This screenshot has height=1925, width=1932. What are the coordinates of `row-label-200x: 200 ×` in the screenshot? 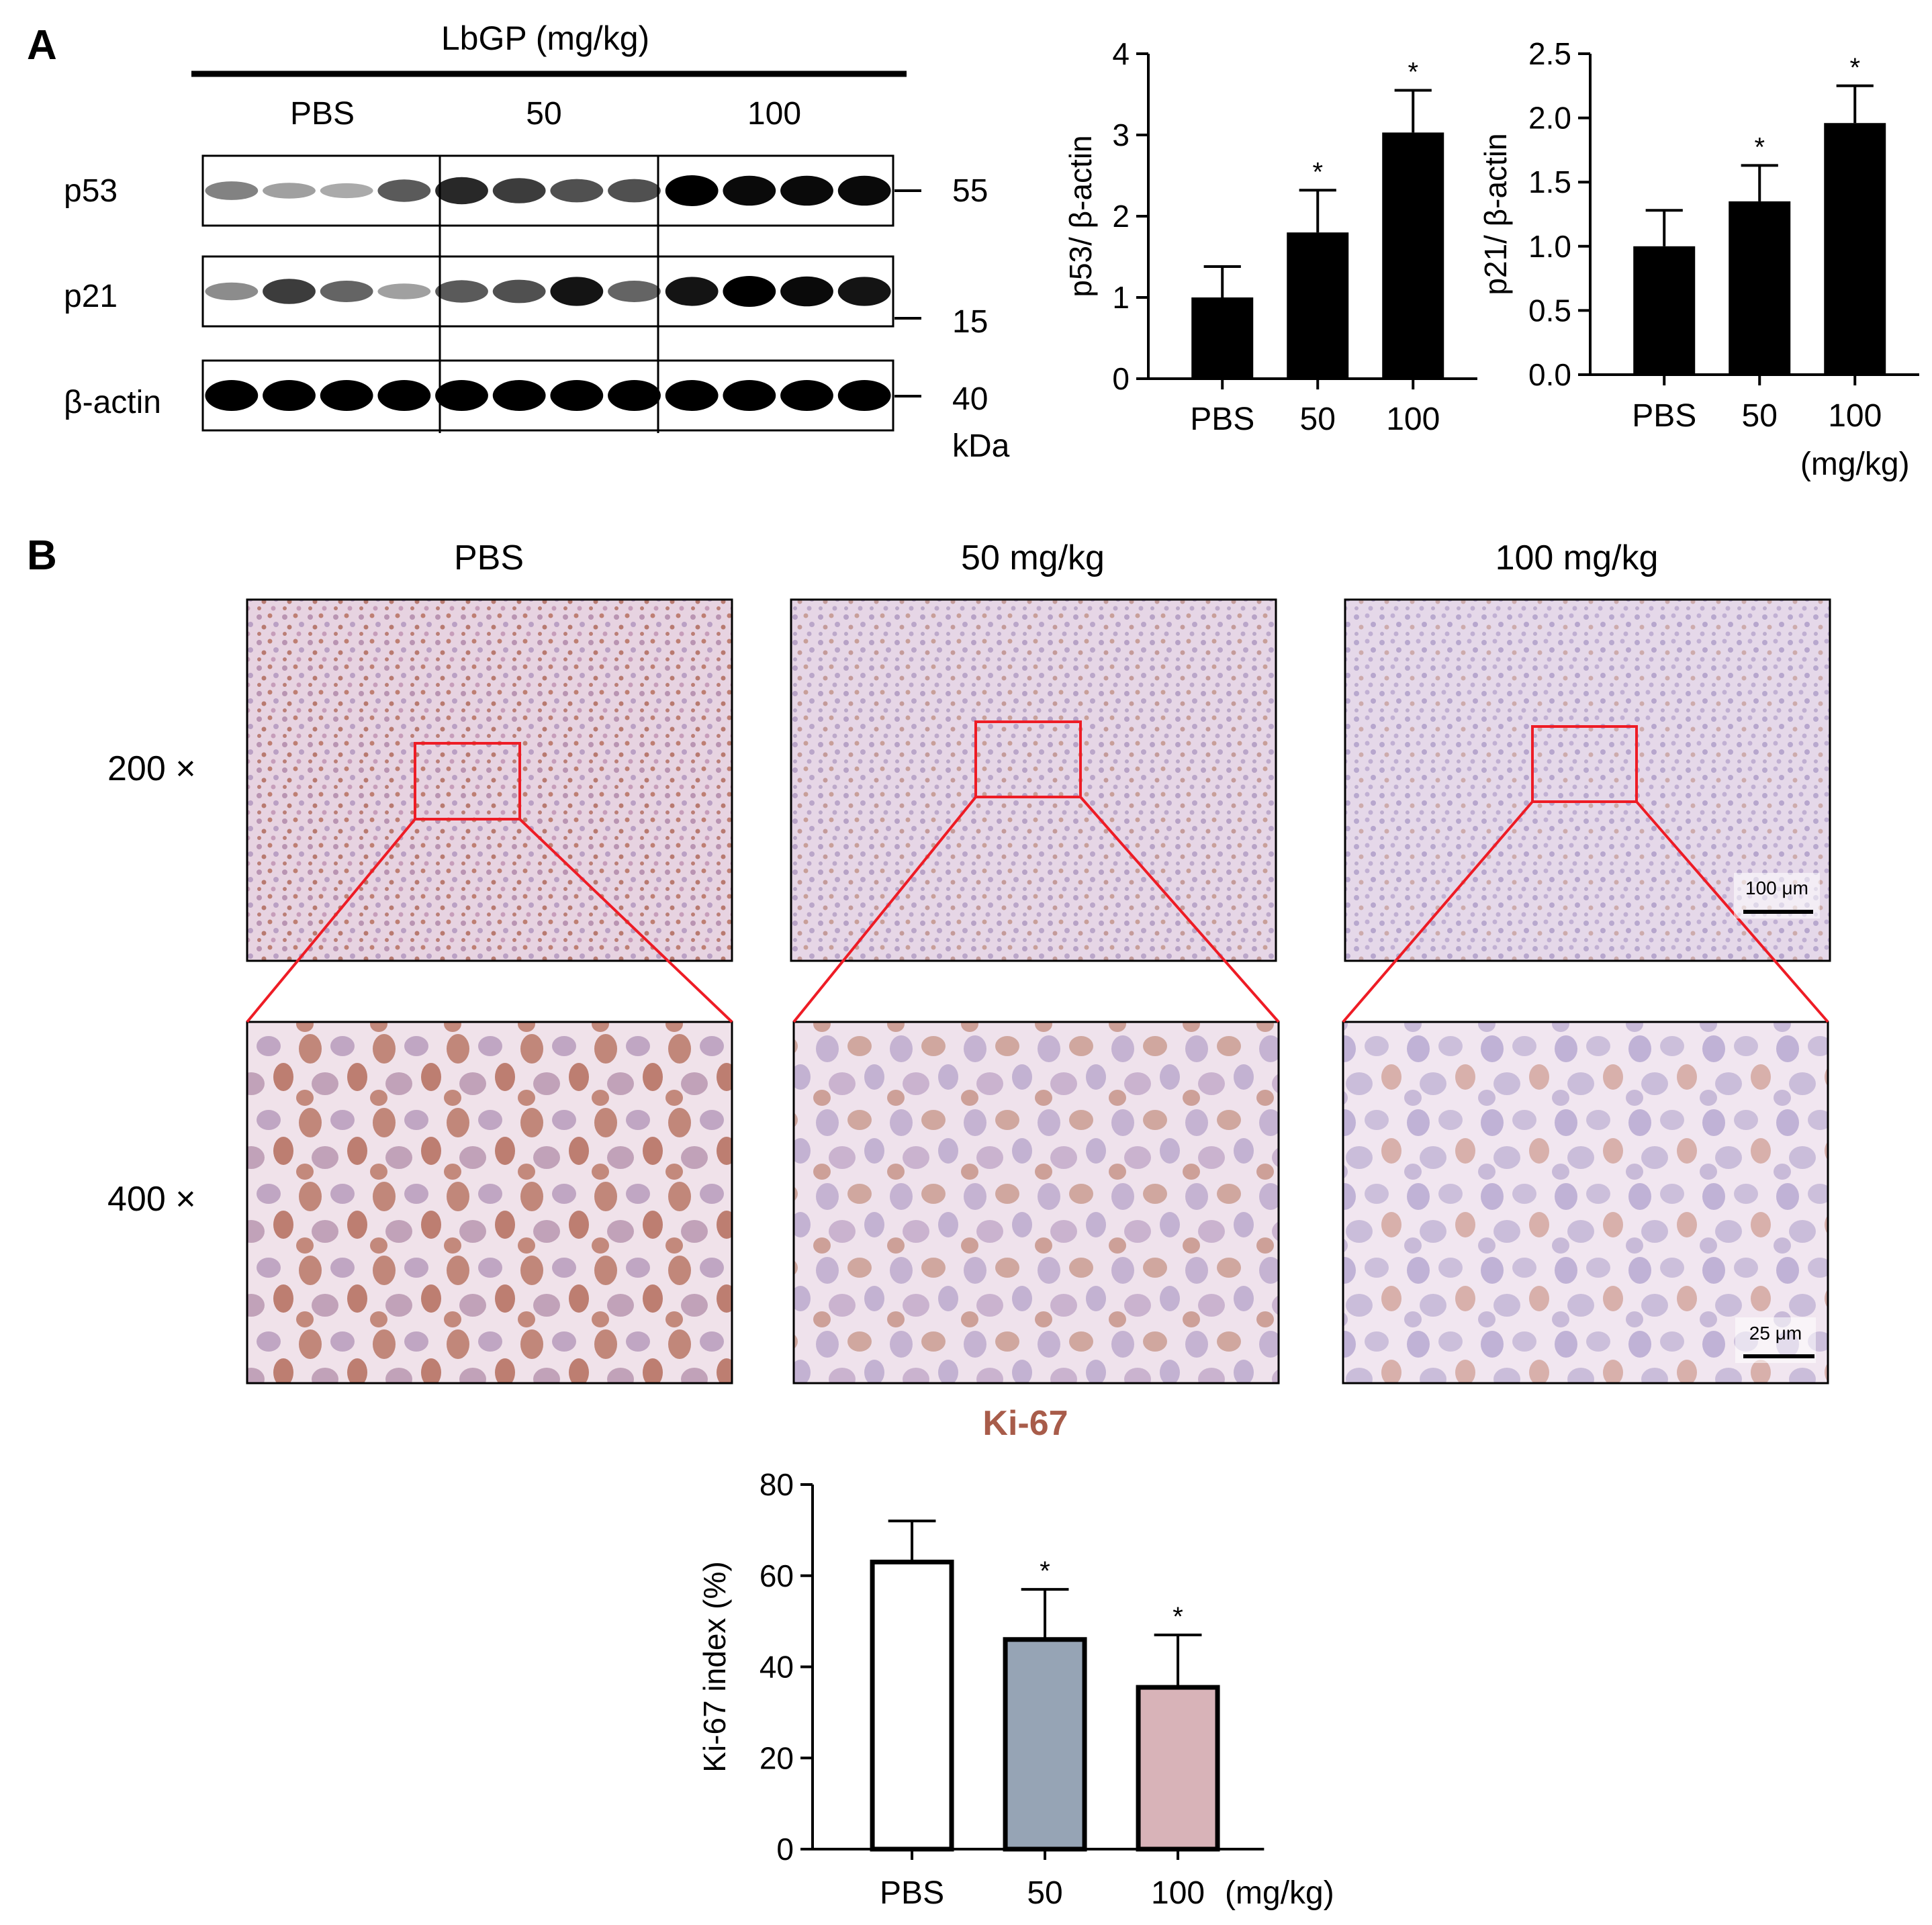 It's located at (151, 769).